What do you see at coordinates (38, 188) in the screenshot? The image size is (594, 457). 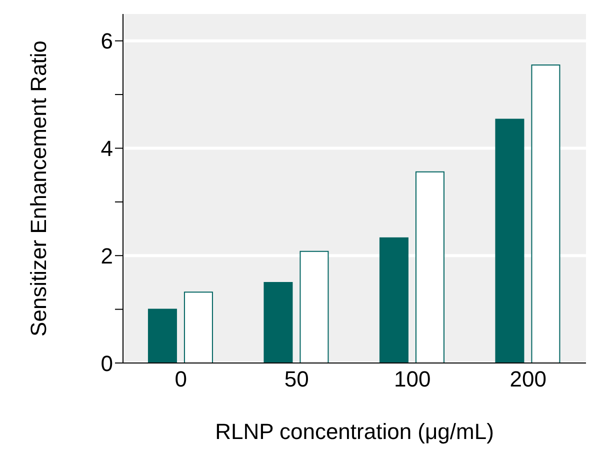 I see `y-axis-title: Sensitizer Enhancement Ratio` at bounding box center [38, 188].